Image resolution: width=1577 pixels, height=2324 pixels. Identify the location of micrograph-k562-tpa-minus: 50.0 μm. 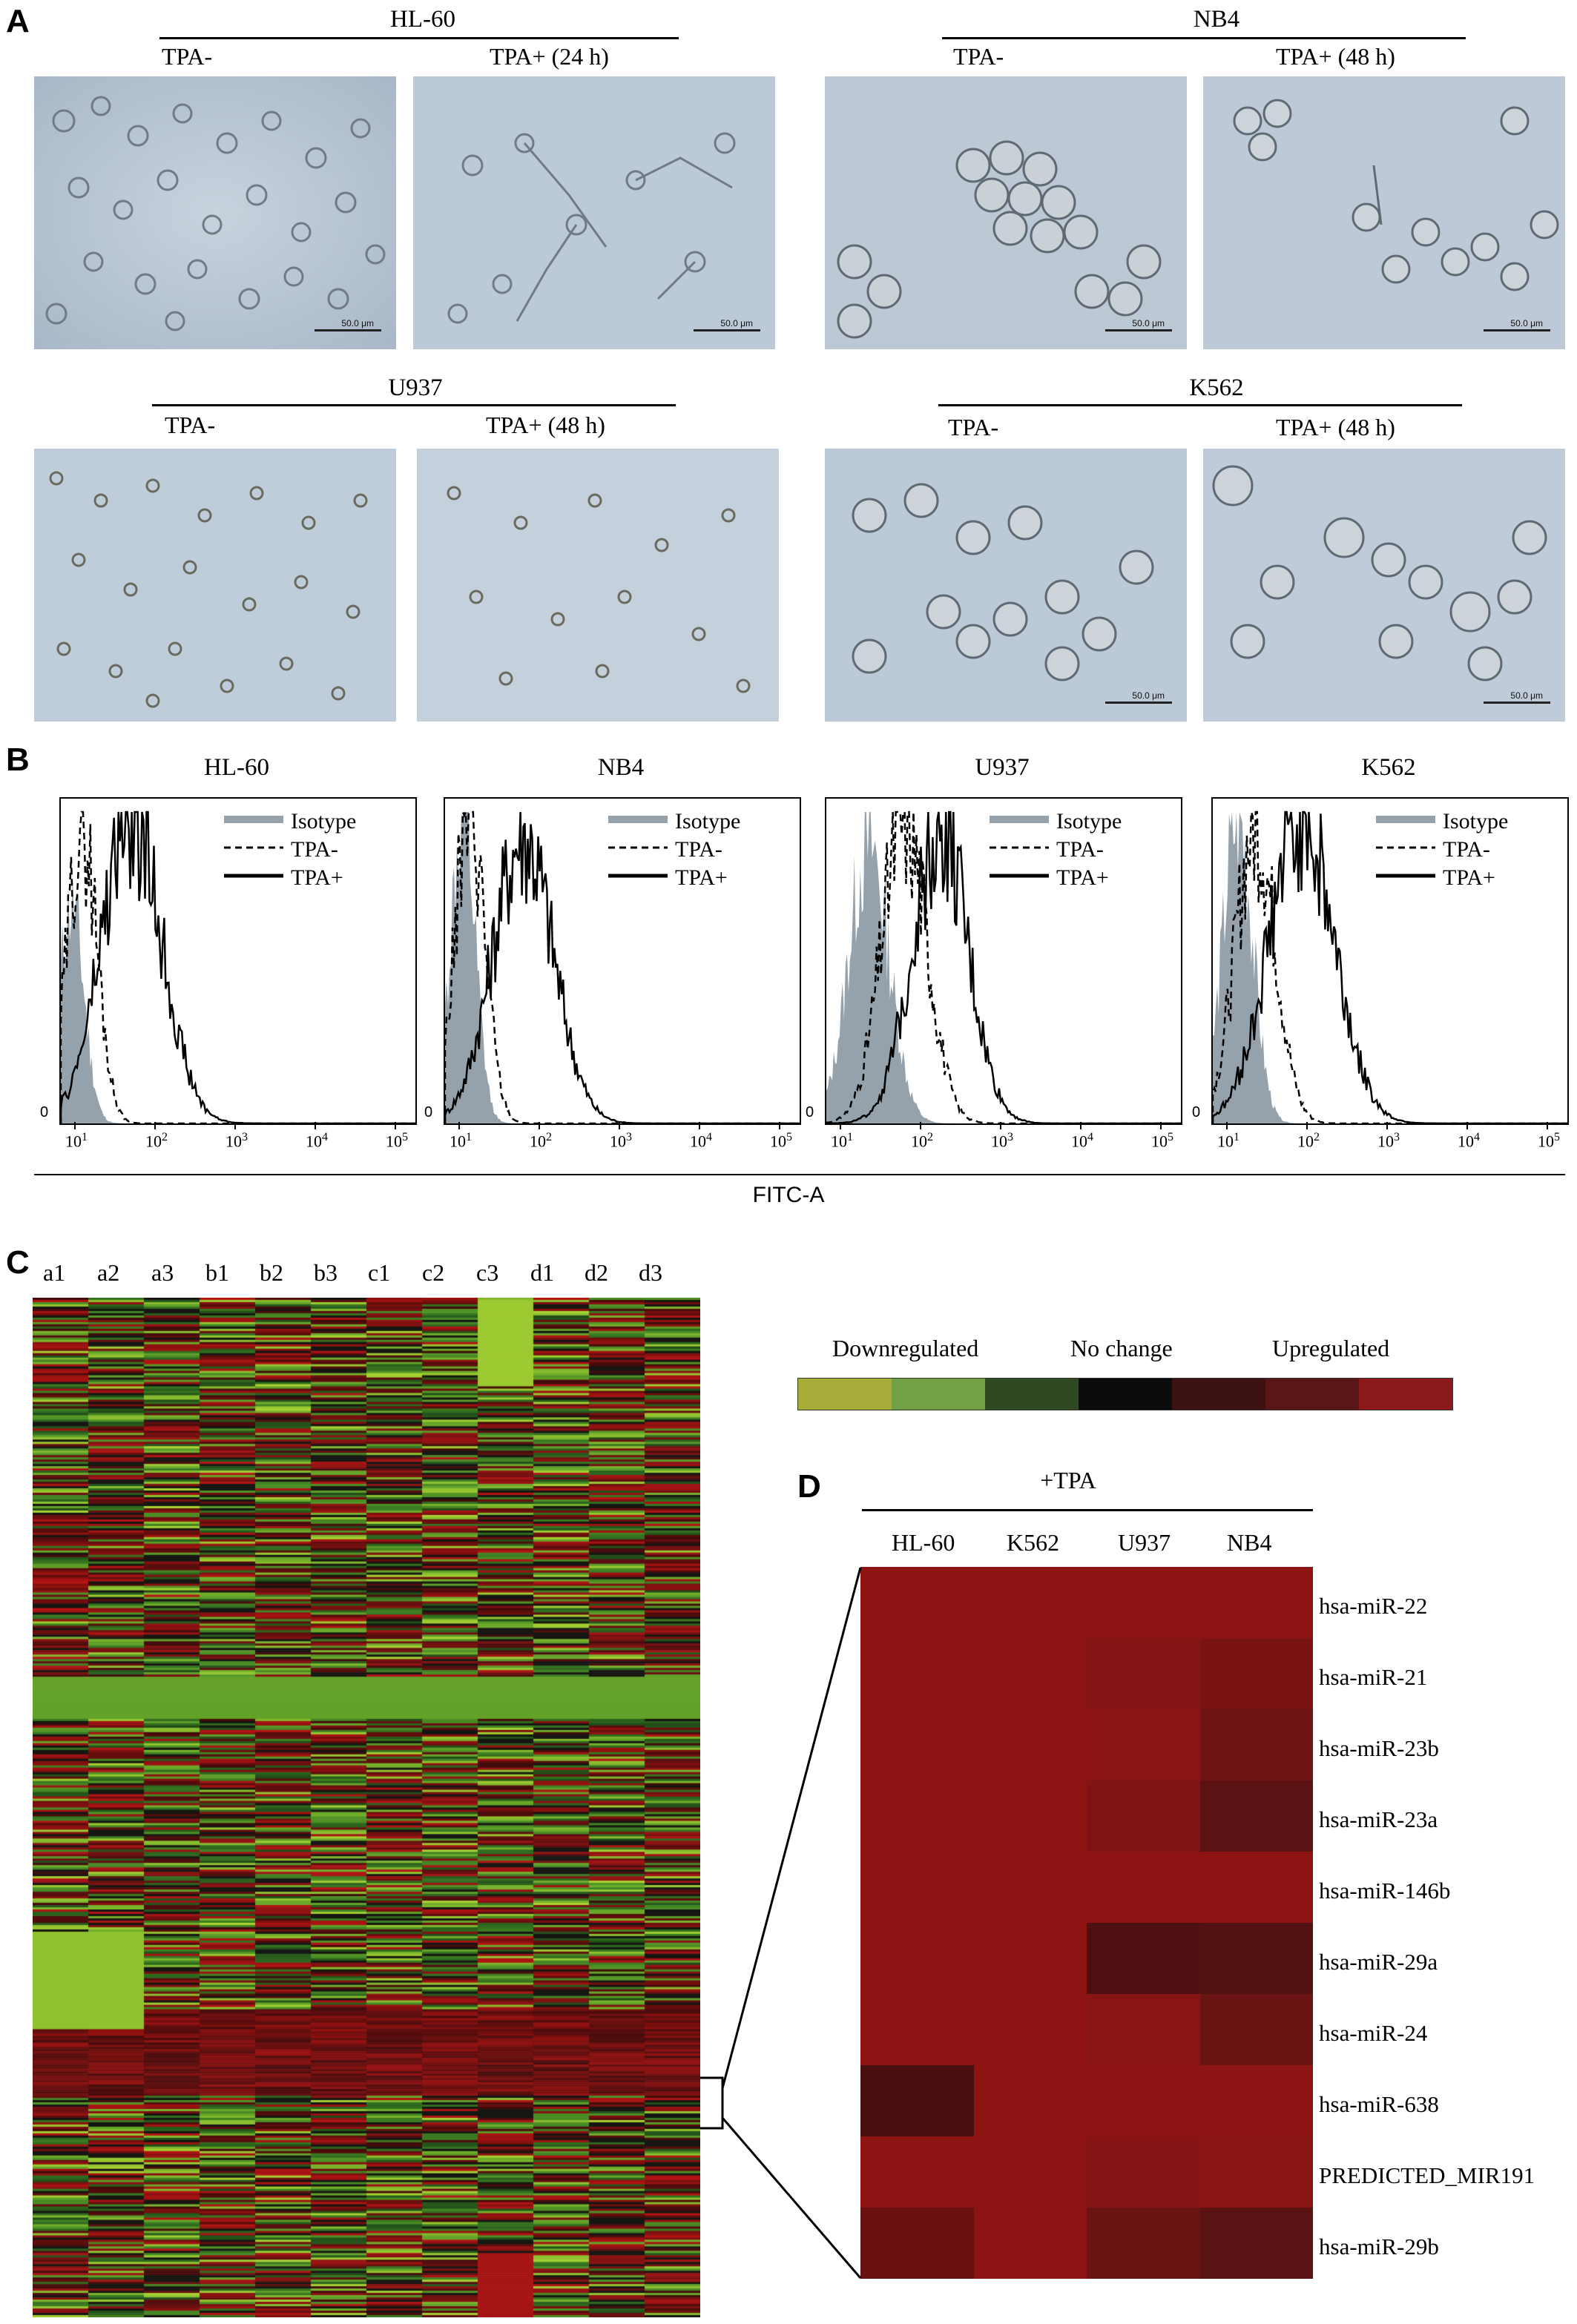
(1006, 586).